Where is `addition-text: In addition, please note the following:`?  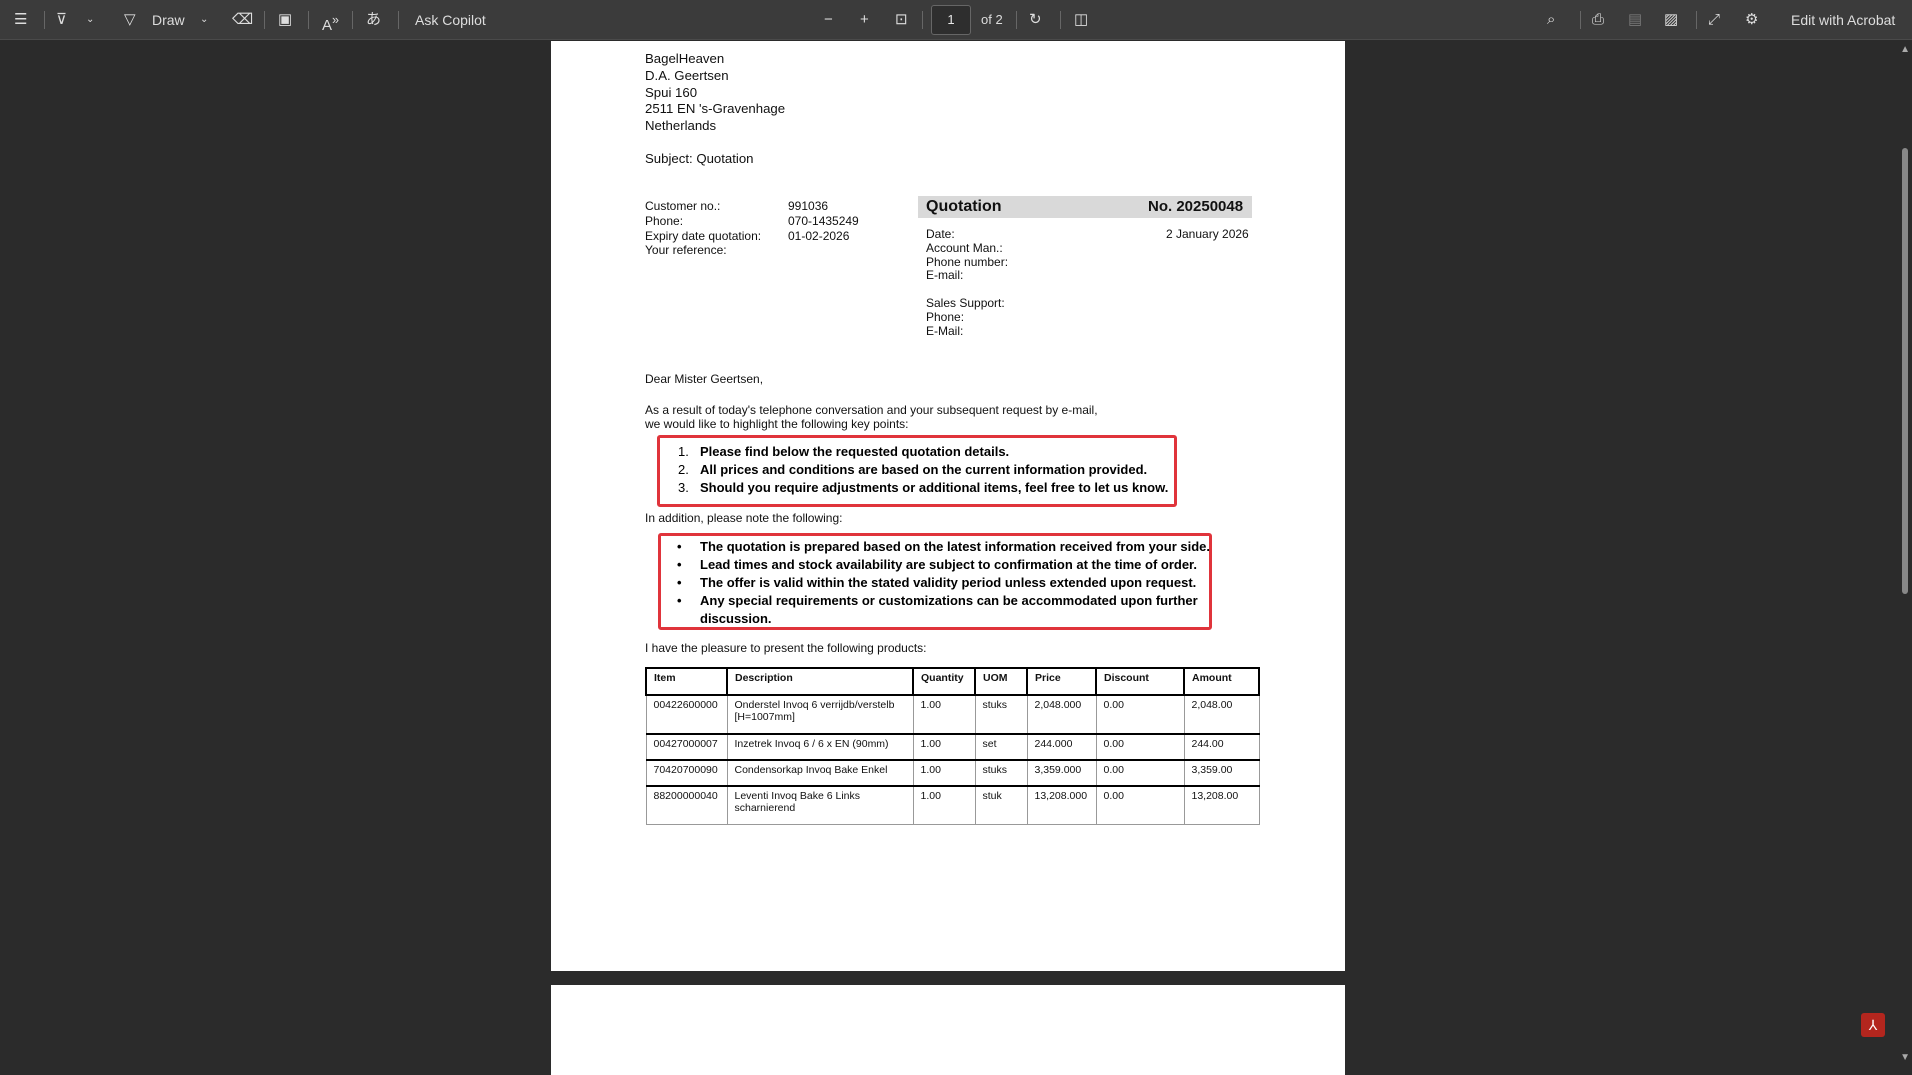
addition-text: In addition, please note the following: is located at coordinates (744, 518).